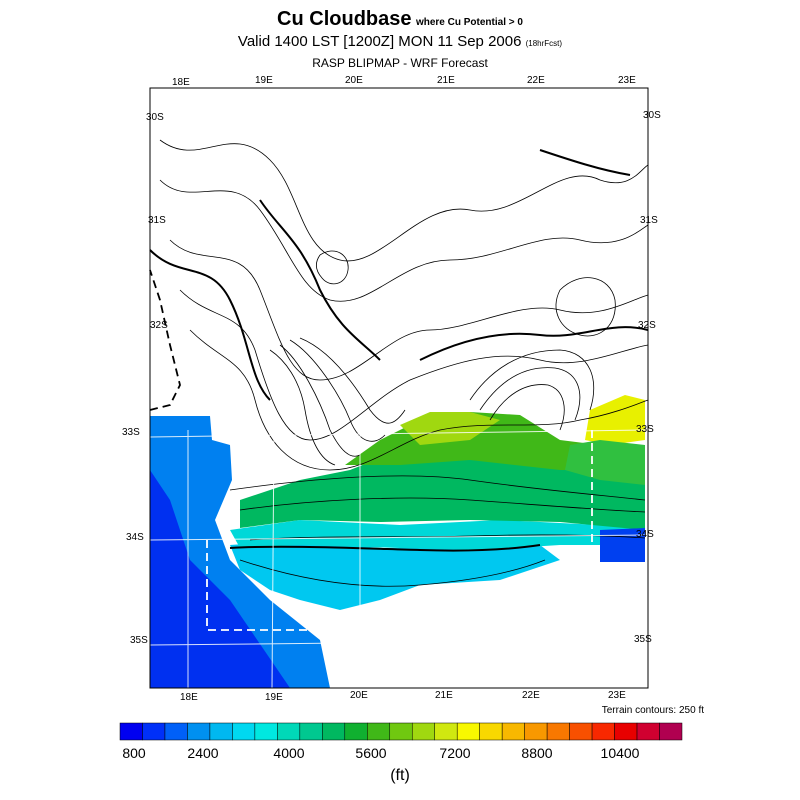 The image size is (800, 800). I want to click on valid-text: Valid 1400 LST [1200Z] MON 11 Sep 2006, so click(379, 41).